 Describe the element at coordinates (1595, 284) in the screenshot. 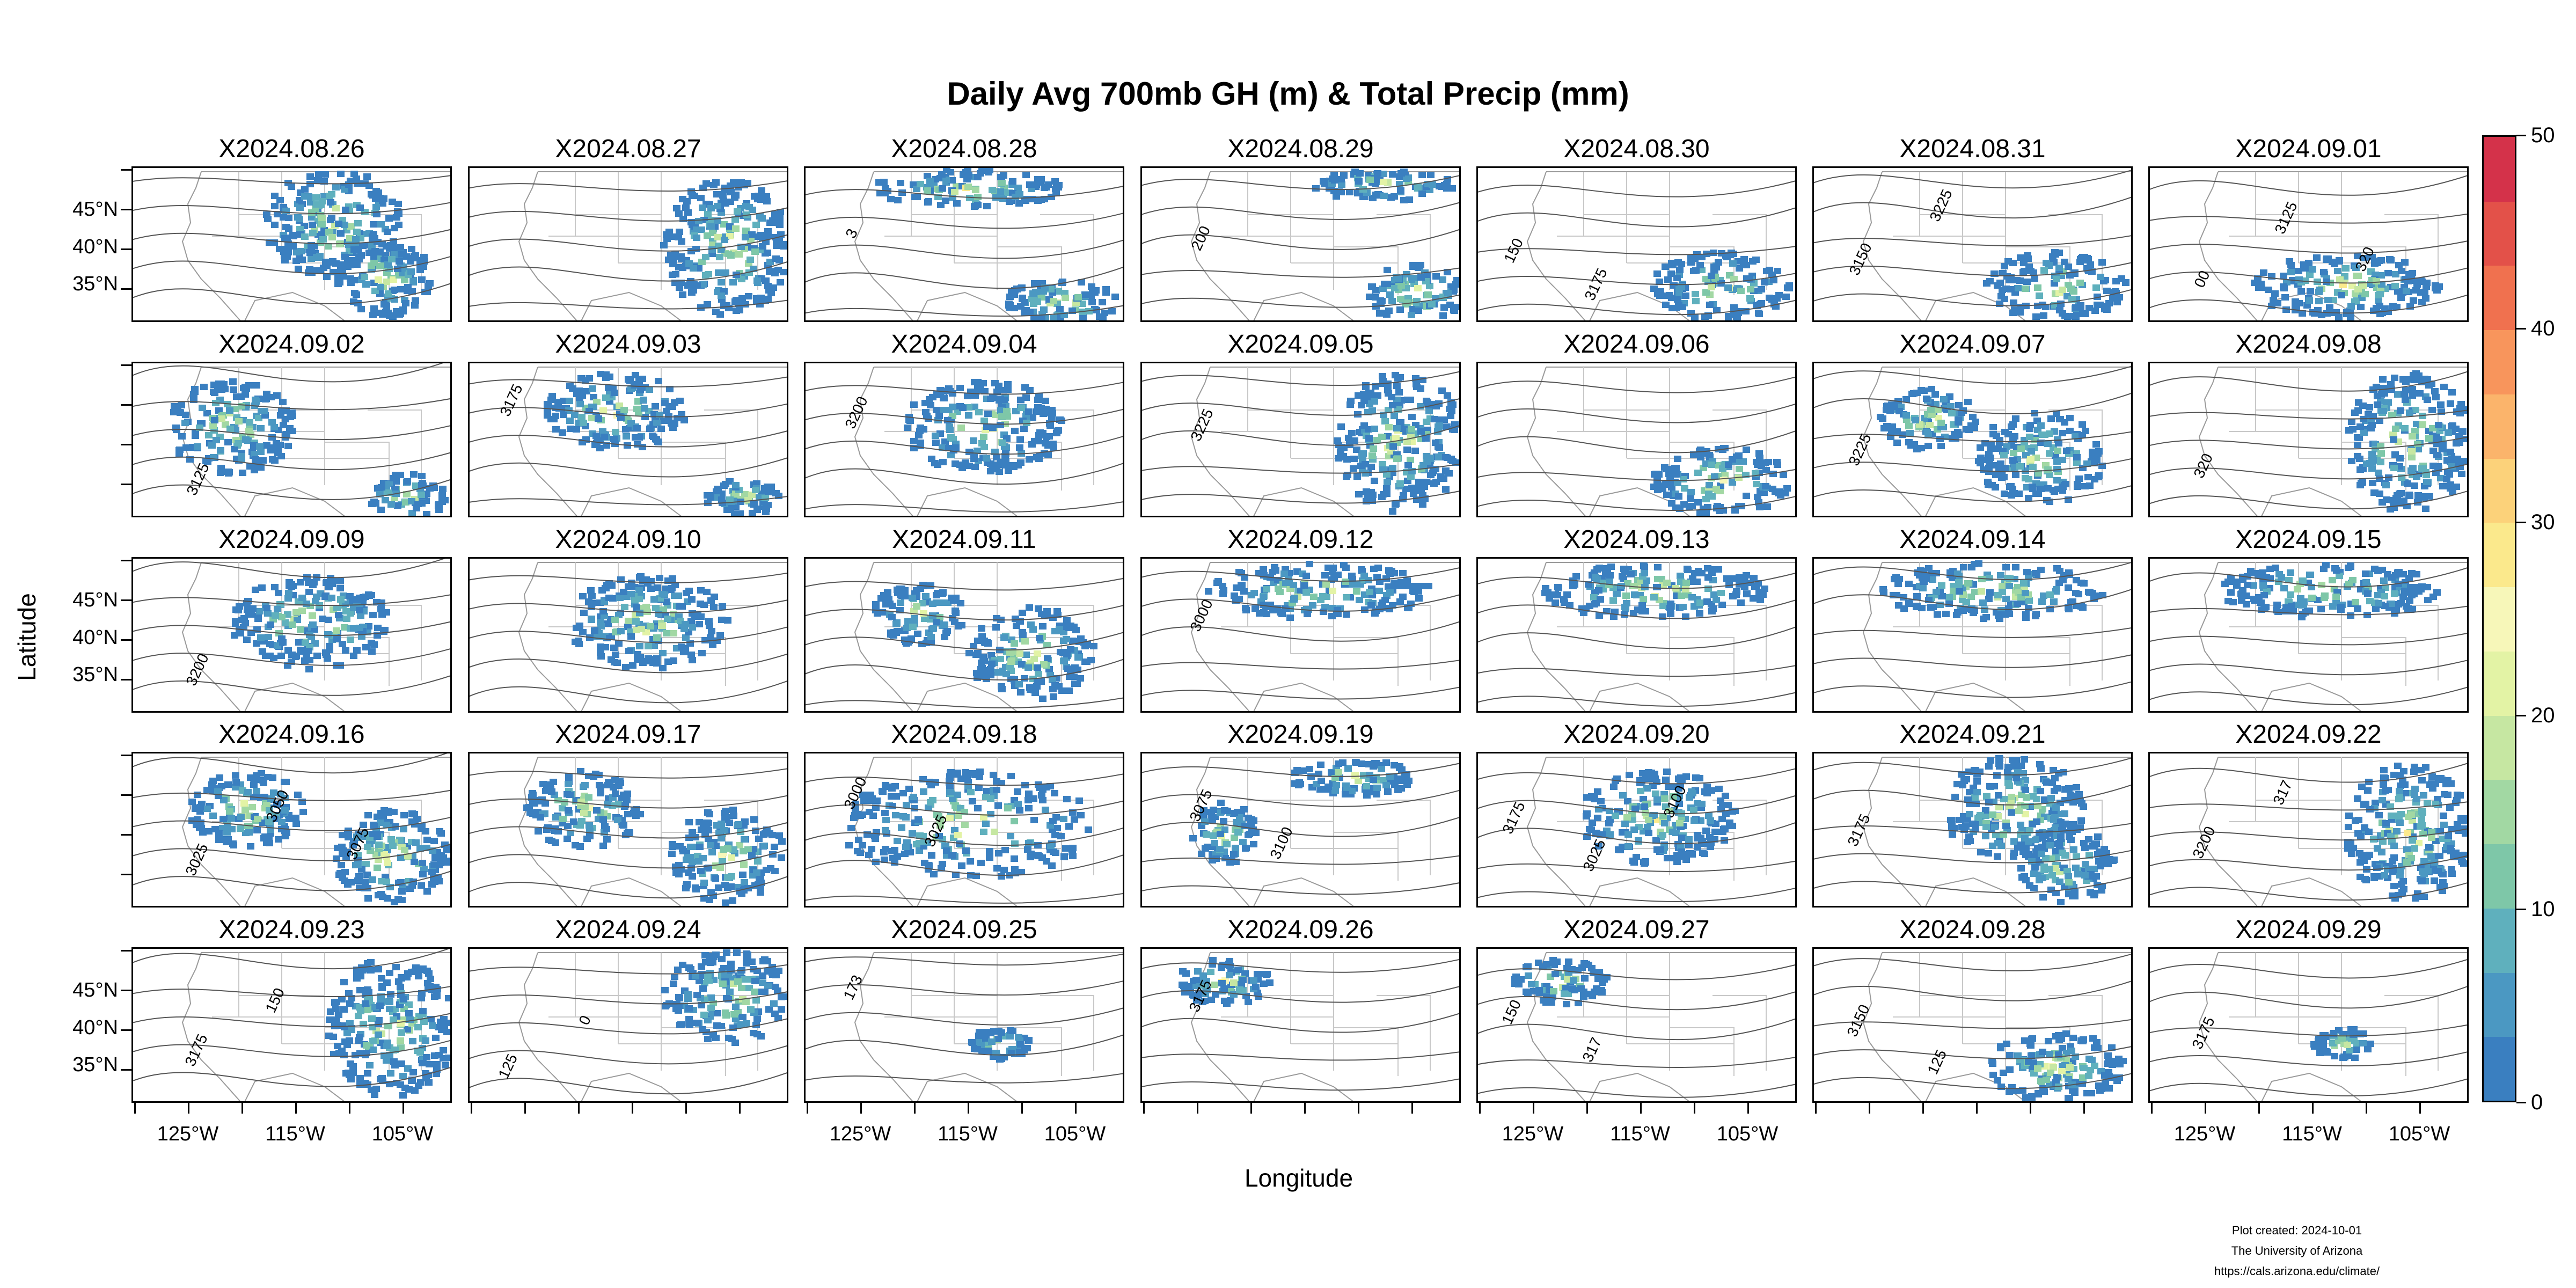

I see `contour-label: 3175` at that location.